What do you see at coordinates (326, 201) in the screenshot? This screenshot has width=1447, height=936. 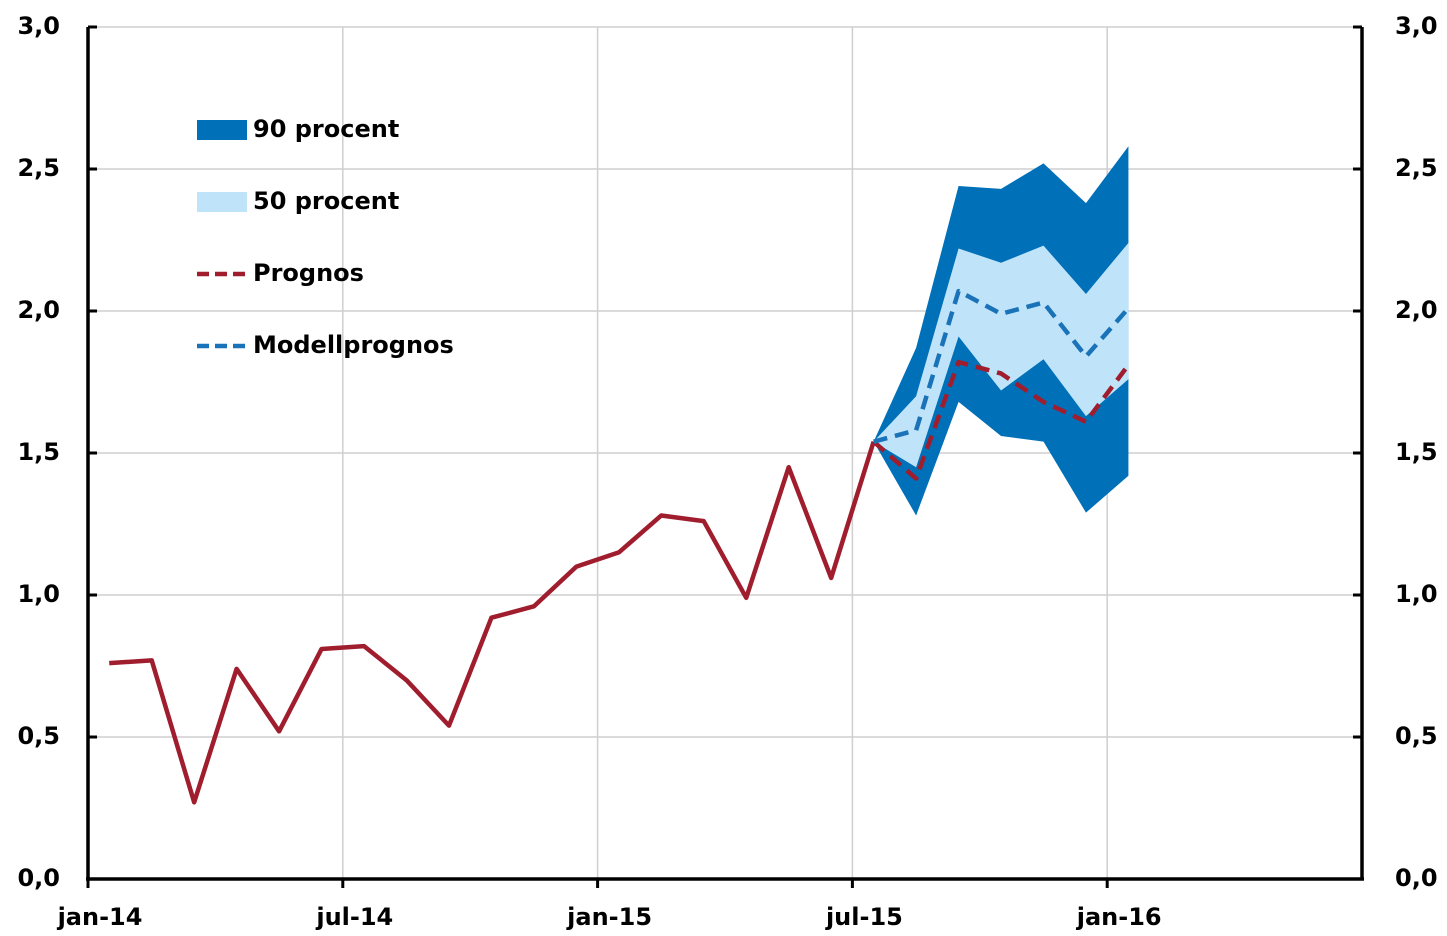 I see `legend-label: 50 procent` at bounding box center [326, 201].